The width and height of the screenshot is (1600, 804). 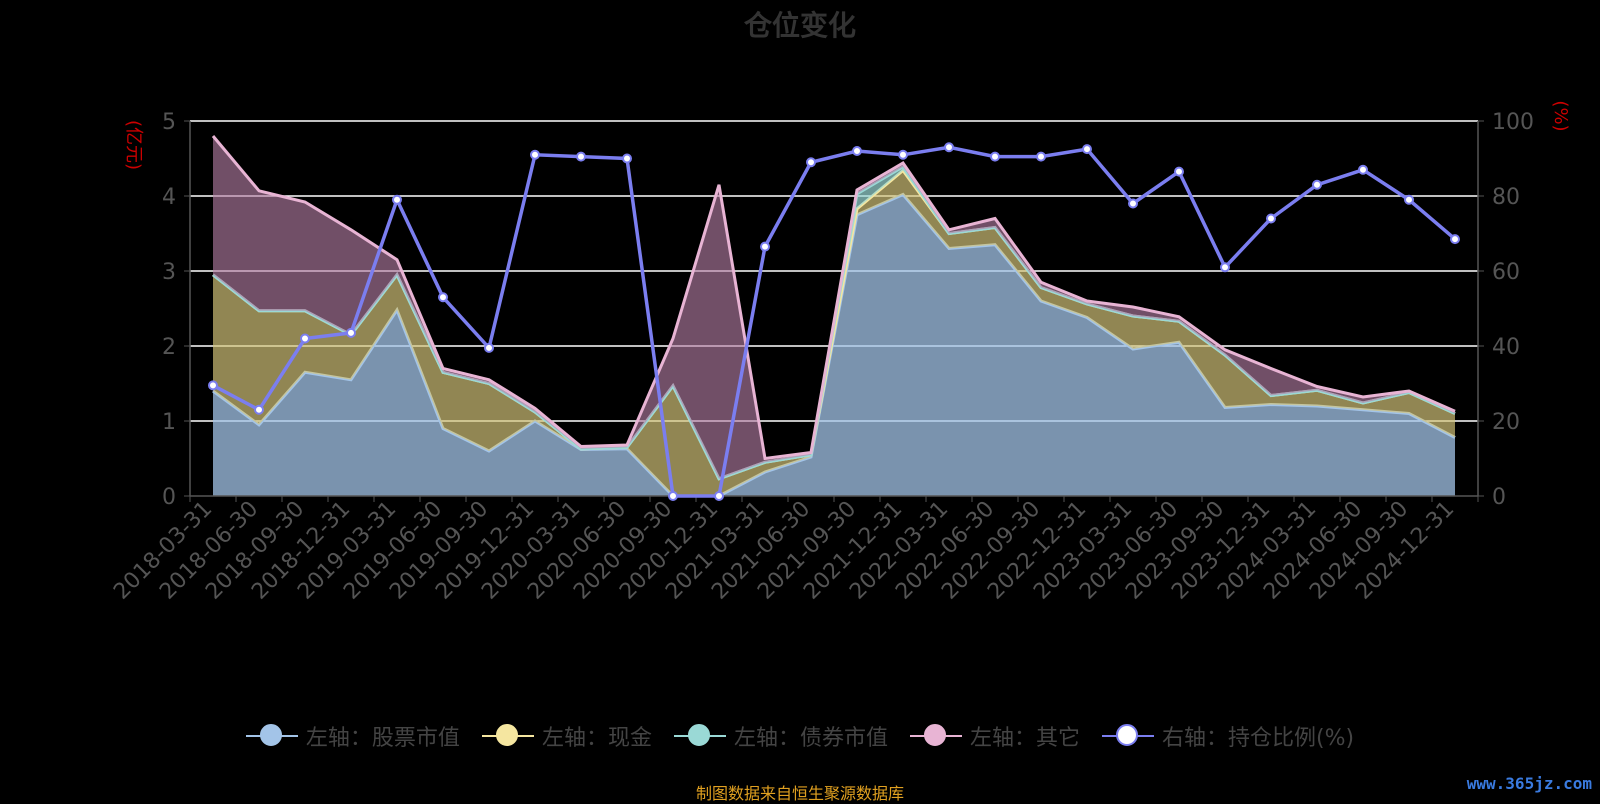 I want to click on legend-item-cash: 左轴：现金, so click(x=566, y=736).